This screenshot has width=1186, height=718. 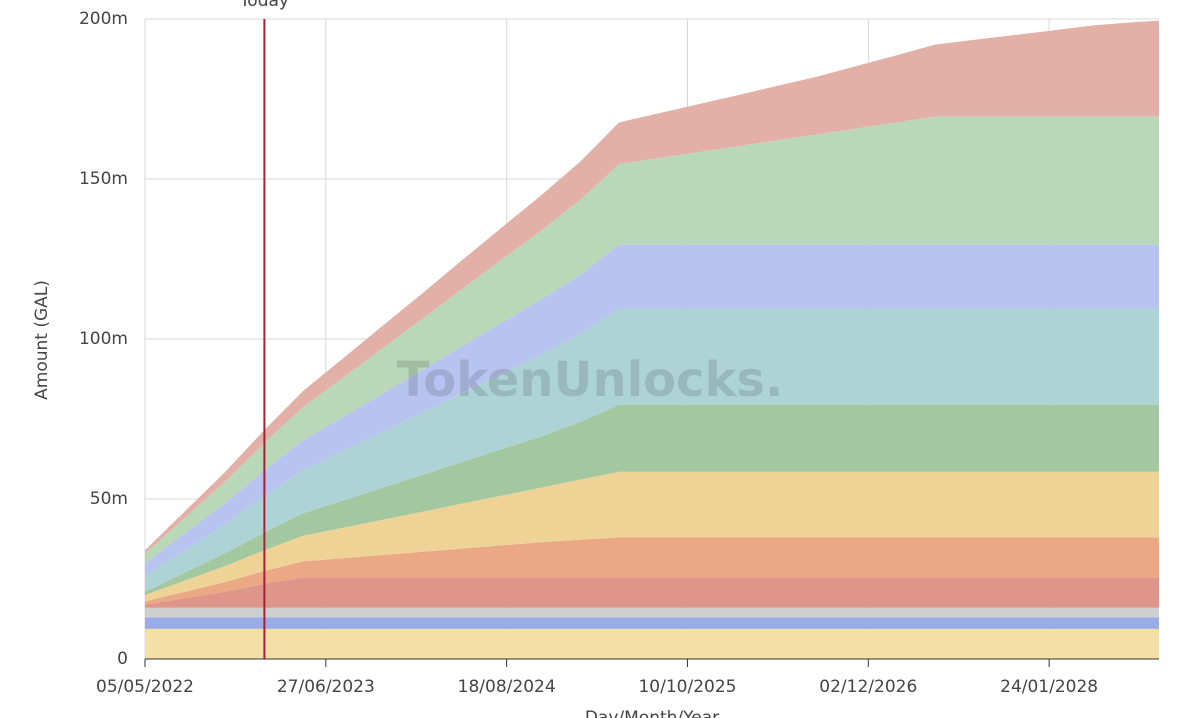 I want to click on y-tick-label: 200m, so click(x=103, y=19).